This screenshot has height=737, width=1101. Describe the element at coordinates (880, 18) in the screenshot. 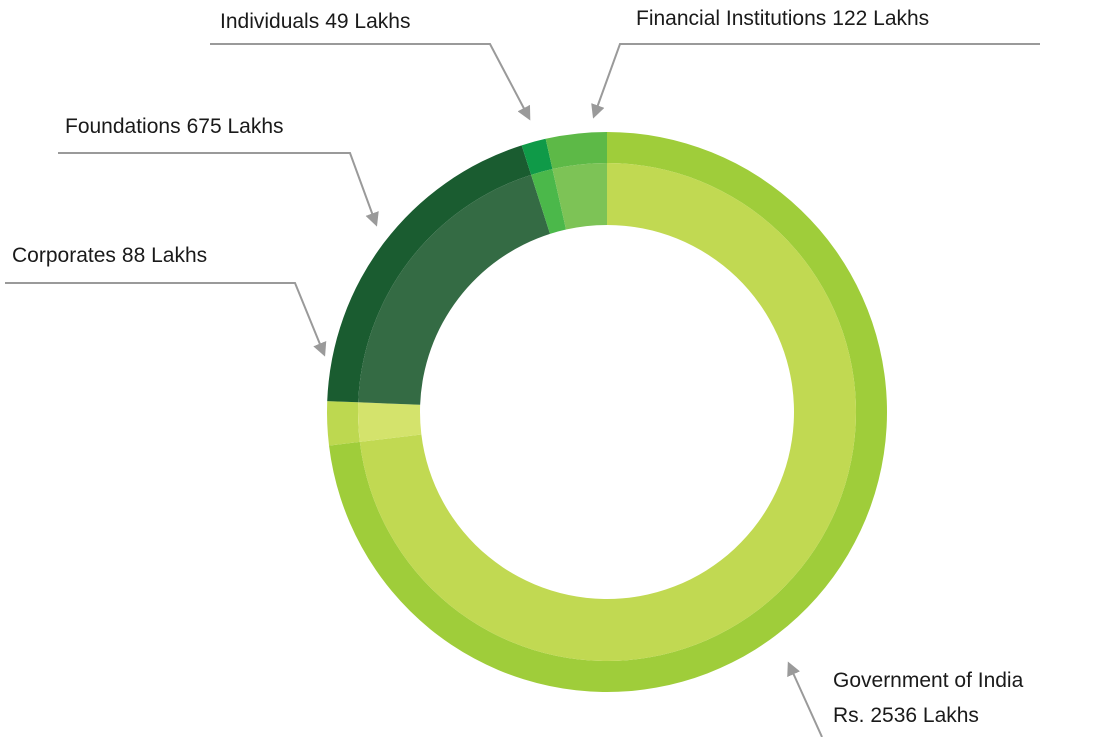

I see `value-label: 122 Lakhs` at that location.